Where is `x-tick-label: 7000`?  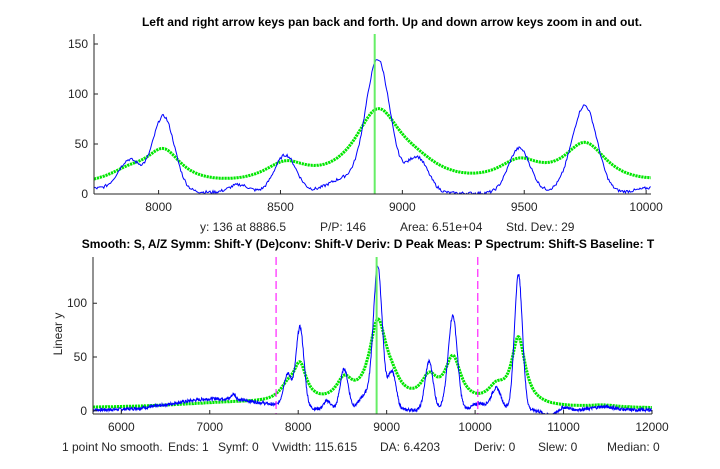
x-tick-label: 7000 is located at coordinates (209, 427).